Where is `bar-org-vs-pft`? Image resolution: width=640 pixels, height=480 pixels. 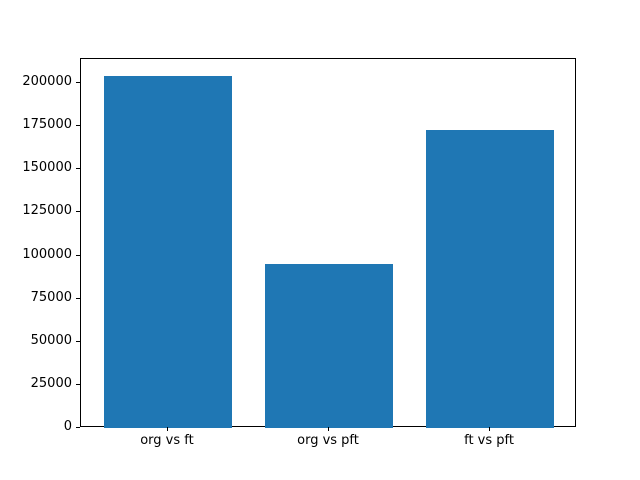 bar-org-vs-pft is located at coordinates (329, 346).